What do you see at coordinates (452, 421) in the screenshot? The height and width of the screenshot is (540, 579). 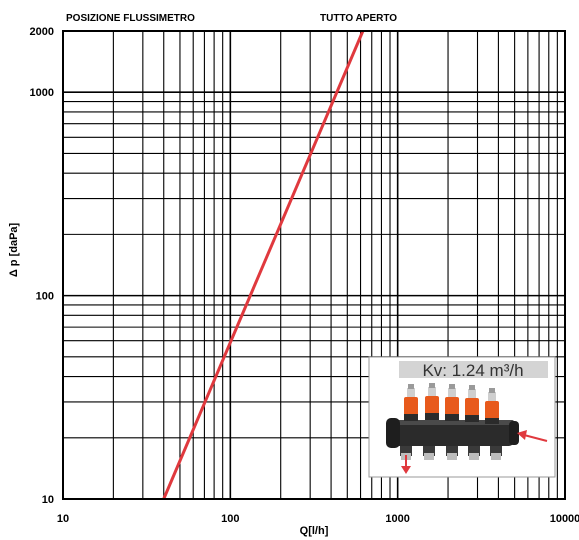 I see `manifold-illustration` at bounding box center [452, 421].